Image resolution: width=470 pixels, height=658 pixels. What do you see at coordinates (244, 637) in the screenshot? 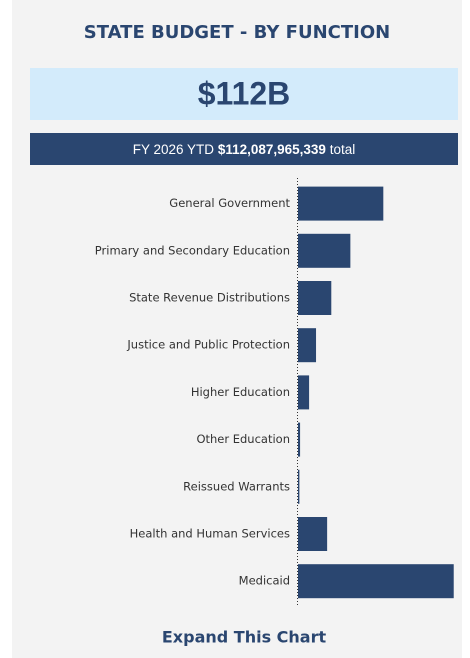
I see `expand-link: Expand This Chart` at bounding box center [244, 637].